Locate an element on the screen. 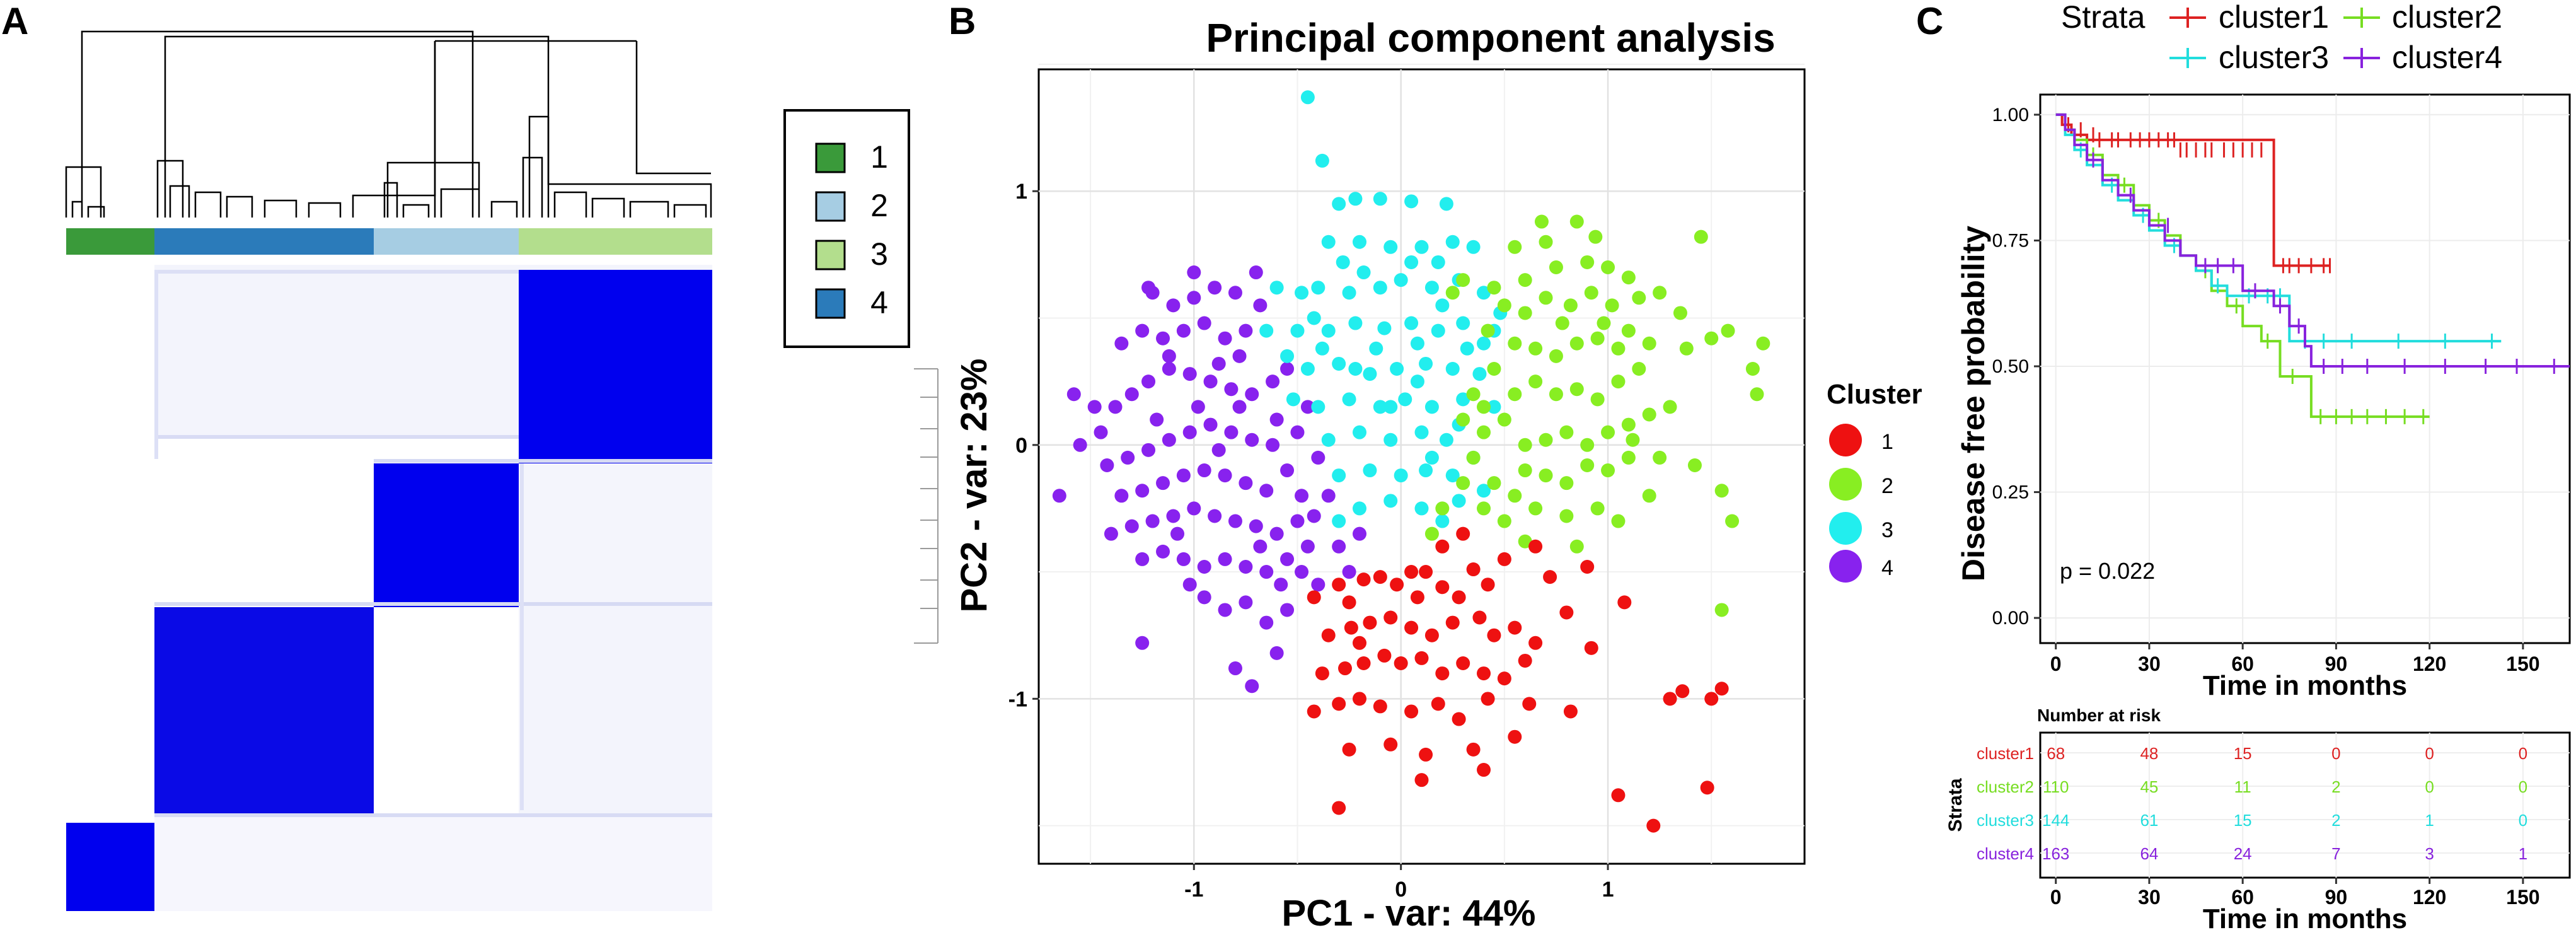  km-x-tick-label: 0 is located at coordinates (2056, 664).